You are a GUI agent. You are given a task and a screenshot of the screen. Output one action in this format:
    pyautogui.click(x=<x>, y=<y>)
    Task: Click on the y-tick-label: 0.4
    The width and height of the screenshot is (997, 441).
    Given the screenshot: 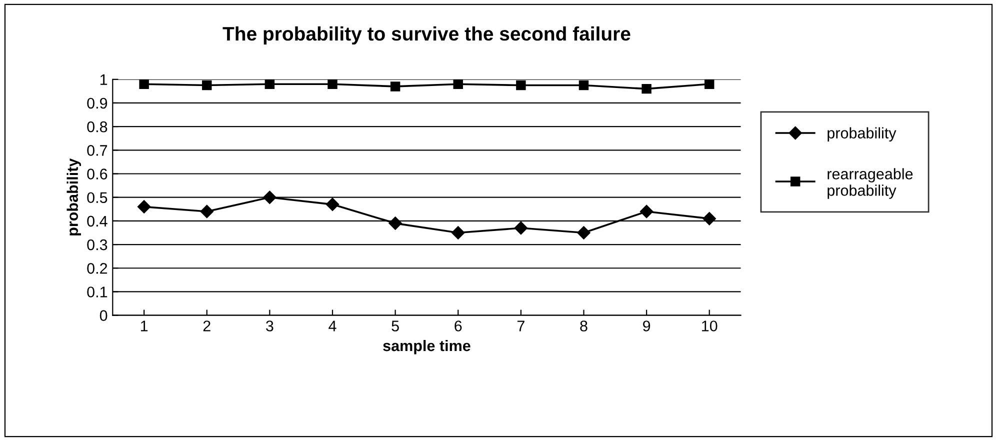 What is the action you would take?
    pyautogui.click(x=97, y=221)
    